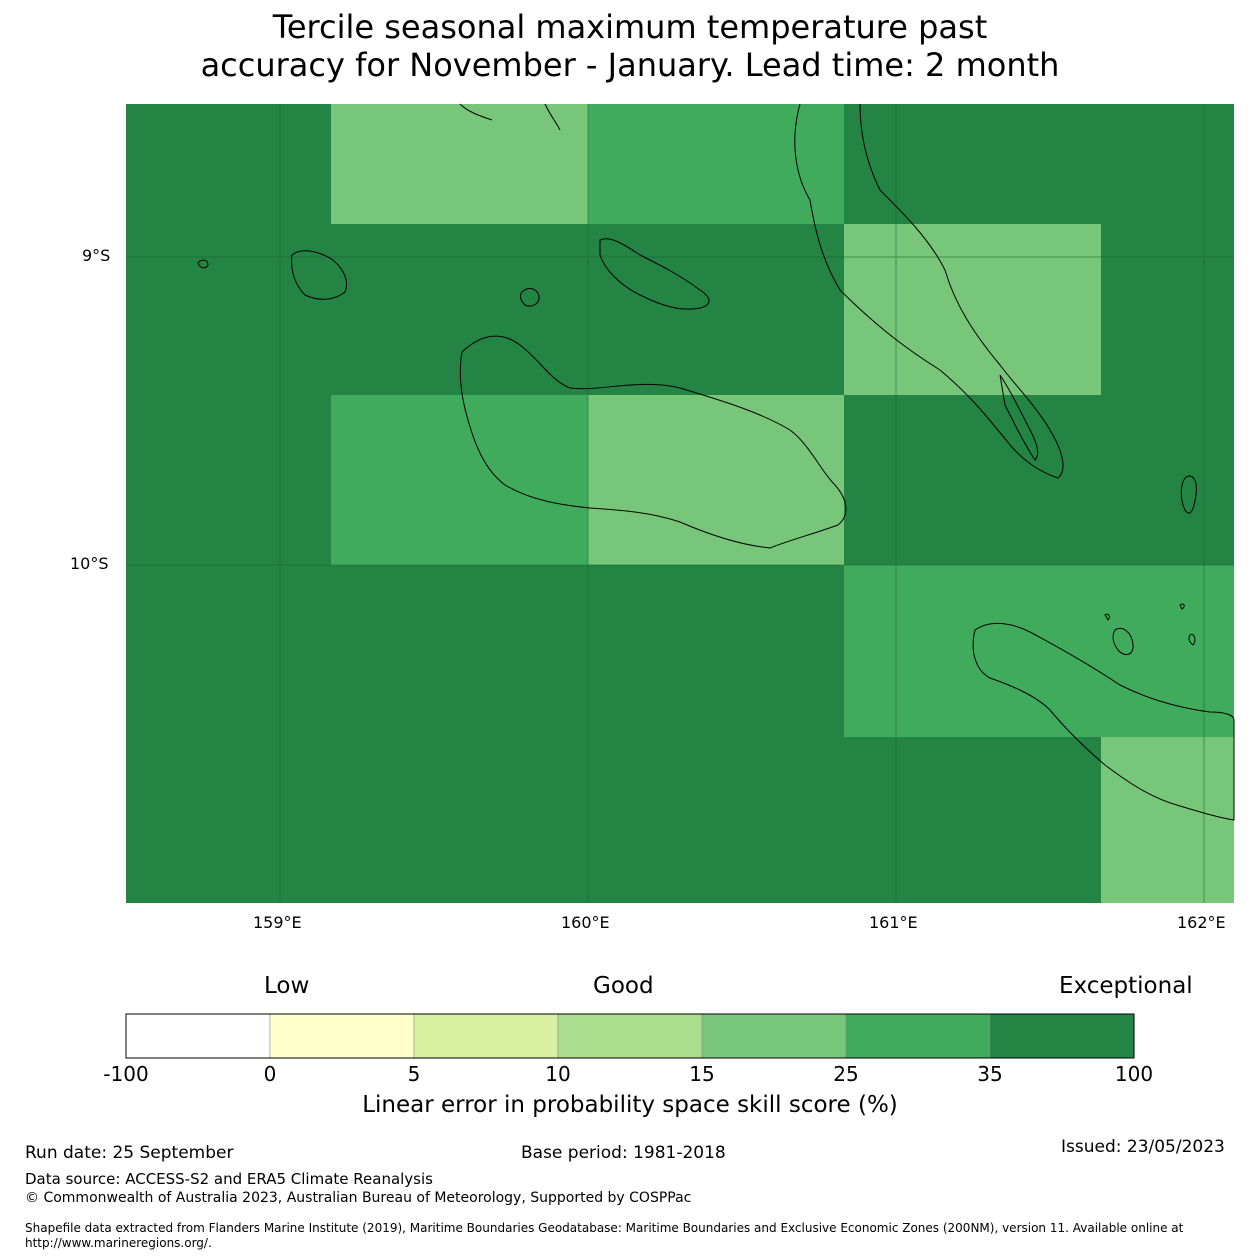  What do you see at coordinates (623, 986) in the screenshot?
I see `colorbar-category-good: Good` at bounding box center [623, 986].